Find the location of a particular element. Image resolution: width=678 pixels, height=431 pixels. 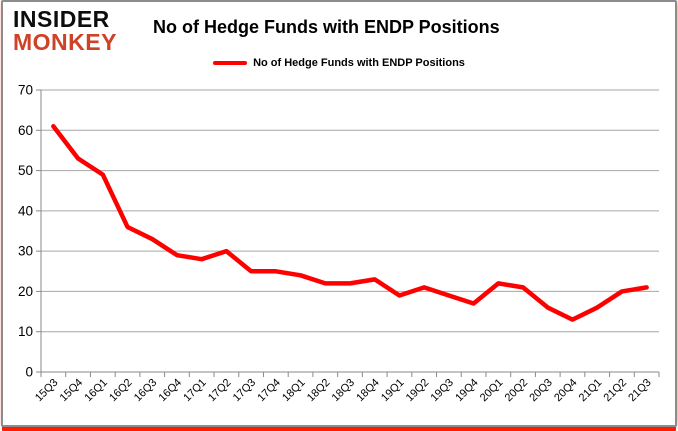

x-tick-label: 18Q4 is located at coordinates (368, 391).